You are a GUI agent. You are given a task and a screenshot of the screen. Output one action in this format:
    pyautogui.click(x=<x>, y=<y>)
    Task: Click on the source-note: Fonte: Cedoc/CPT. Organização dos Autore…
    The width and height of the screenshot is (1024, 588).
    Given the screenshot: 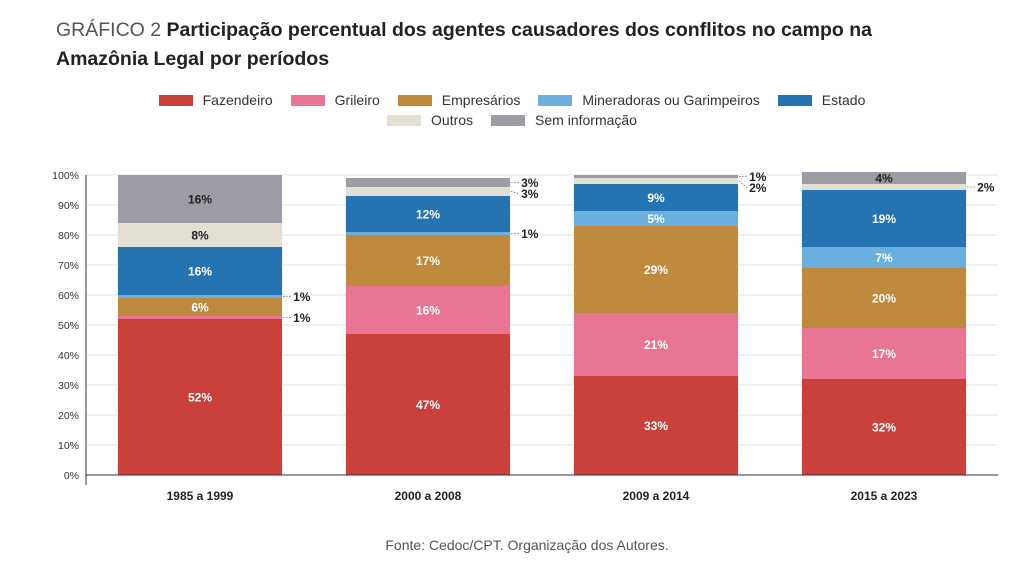 What is the action you would take?
    pyautogui.click(x=527, y=545)
    